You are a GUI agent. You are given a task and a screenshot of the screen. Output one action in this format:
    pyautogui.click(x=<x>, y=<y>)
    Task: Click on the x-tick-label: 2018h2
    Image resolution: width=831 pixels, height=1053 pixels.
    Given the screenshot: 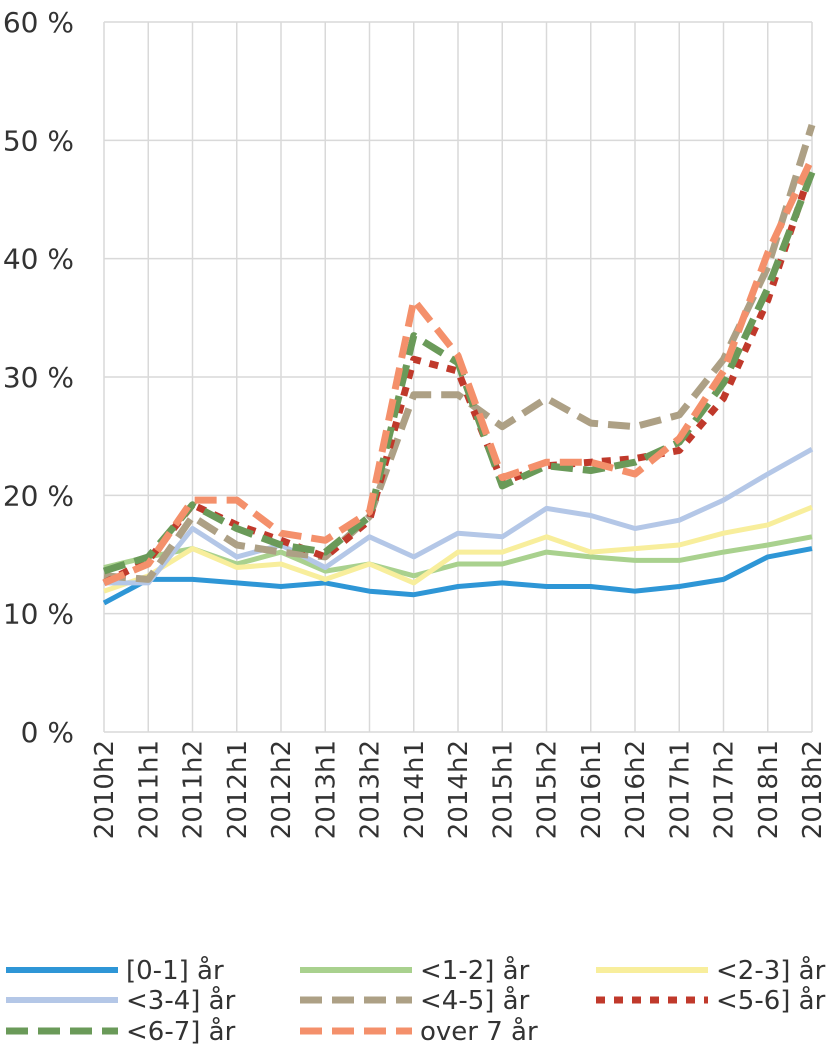 What is the action you would take?
    pyautogui.click(x=813, y=789)
    